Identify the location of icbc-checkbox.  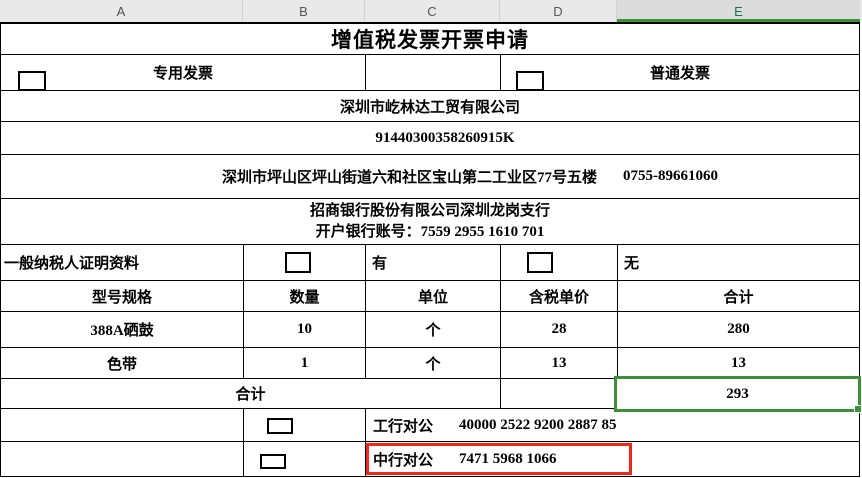
(280, 426).